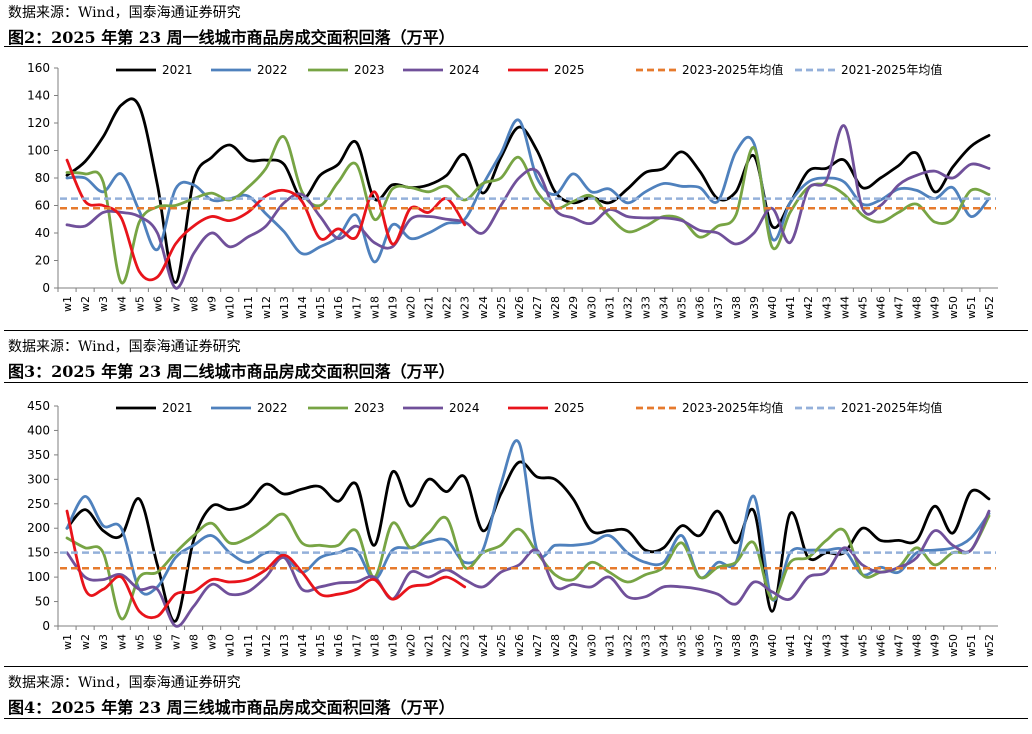  Describe the element at coordinates (38, 430) in the screenshot. I see `y-tick-label: 400` at that location.